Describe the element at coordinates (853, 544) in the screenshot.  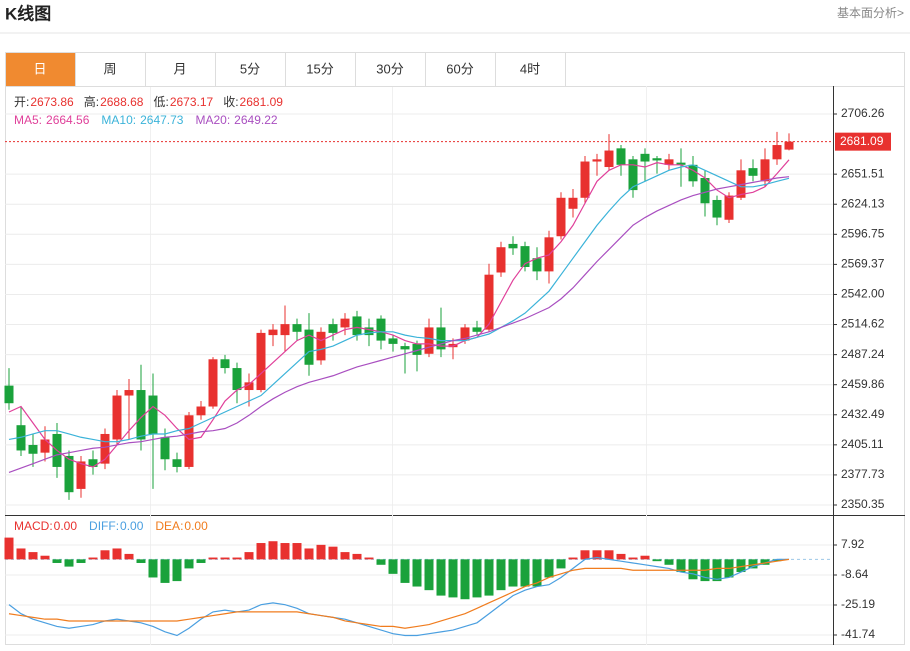
I see `y-tick-label: 7.92` at that location.